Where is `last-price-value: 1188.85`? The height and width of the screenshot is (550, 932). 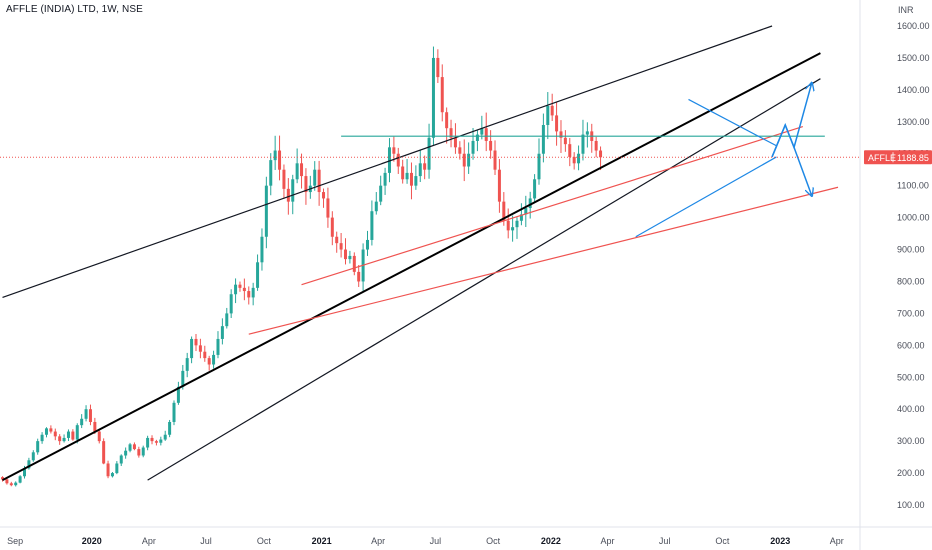
last-price-value: 1188.85 is located at coordinates (913, 158).